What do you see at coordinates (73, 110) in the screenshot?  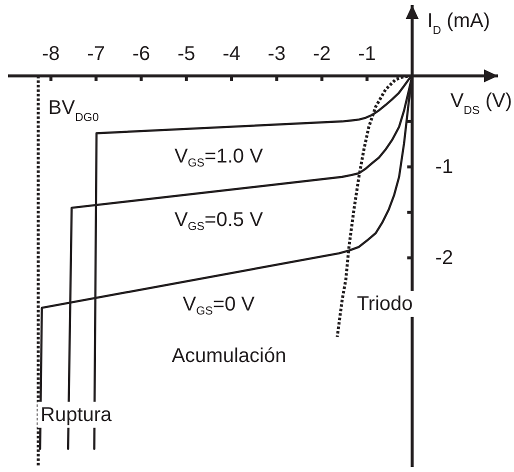 I see `ref-line-label: BV$_{DG0}$` at bounding box center [73, 110].